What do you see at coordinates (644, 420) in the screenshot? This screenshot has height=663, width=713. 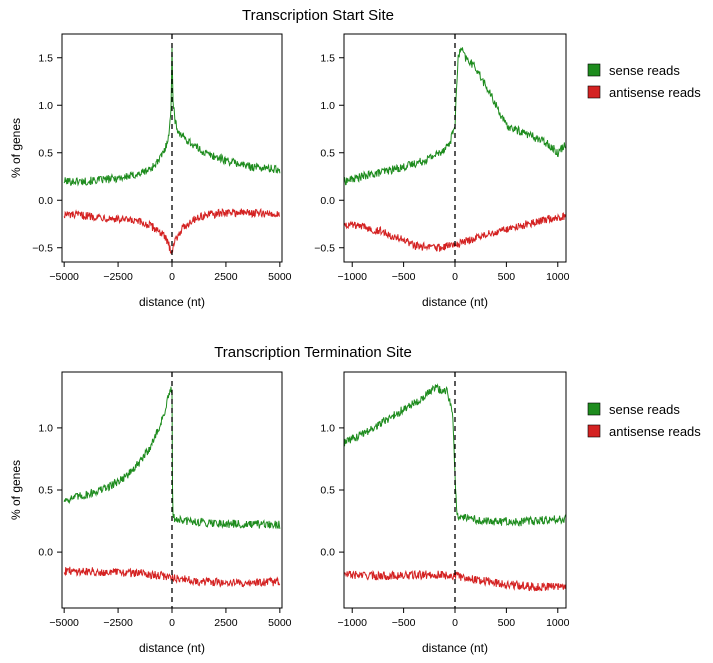 I see `legend-tts: sense reads antisense reads` at bounding box center [644, 420].